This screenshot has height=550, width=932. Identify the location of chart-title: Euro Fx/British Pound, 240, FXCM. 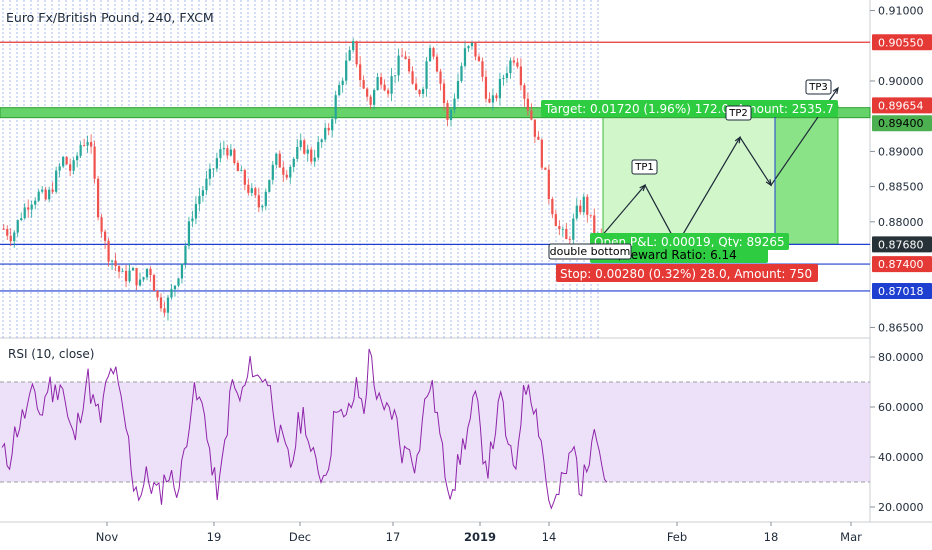
(110, 17).